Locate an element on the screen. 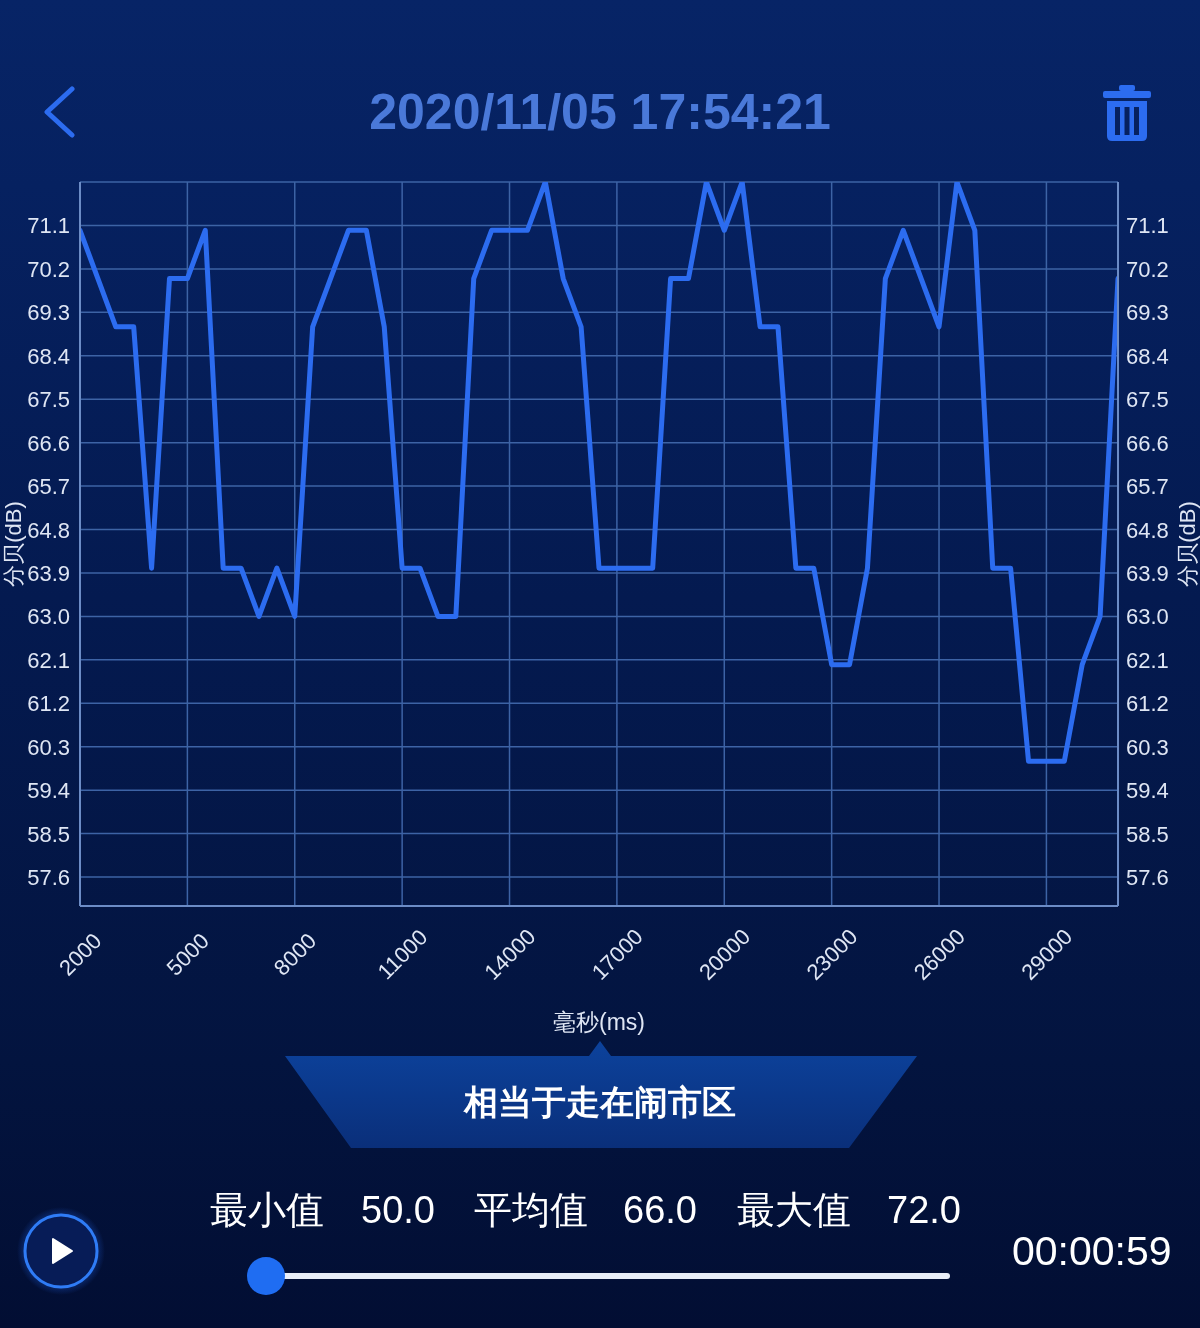 This screenshot has width=1200, height=1328. y-tick-label: 57.6 is located at coordinates (48, 877).